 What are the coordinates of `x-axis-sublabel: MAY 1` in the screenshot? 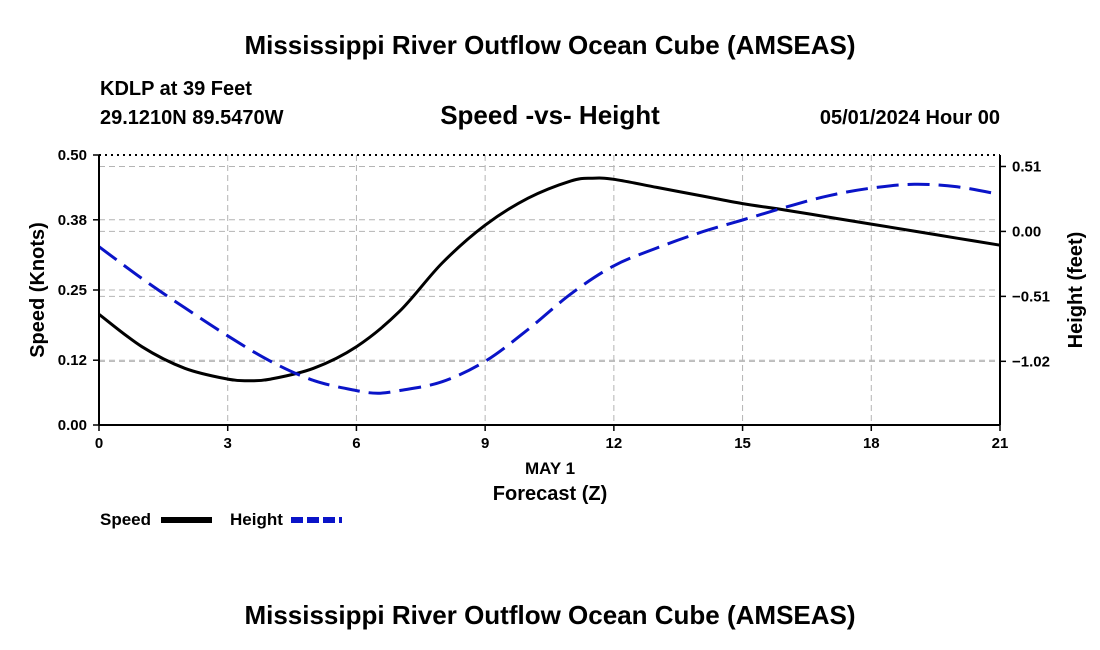 It's located at (550, 468).